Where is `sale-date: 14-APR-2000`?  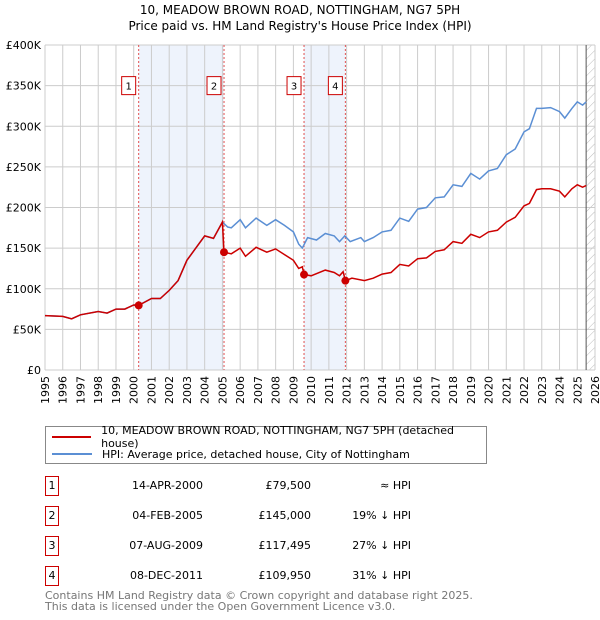
sale-date: 14-APR-2000 is located at coordinates (167, 485).